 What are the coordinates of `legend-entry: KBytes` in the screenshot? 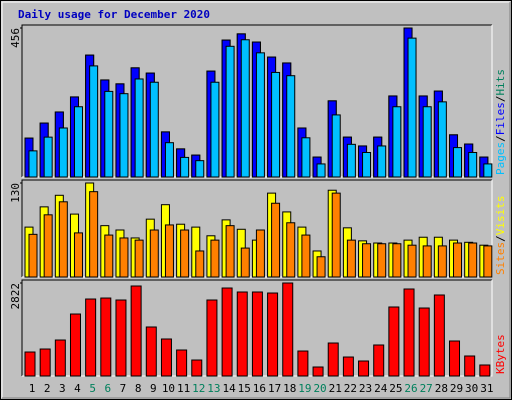 It's located at (500, 354).